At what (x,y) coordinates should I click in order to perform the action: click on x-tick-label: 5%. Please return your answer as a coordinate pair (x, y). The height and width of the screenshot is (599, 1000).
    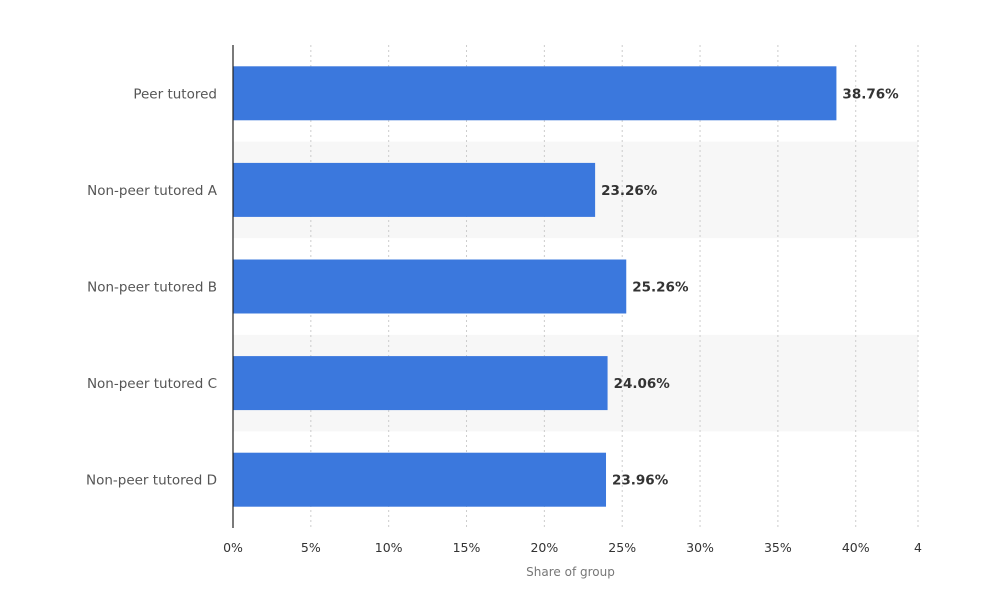
    Looking at the image, I should click on (311, 547).